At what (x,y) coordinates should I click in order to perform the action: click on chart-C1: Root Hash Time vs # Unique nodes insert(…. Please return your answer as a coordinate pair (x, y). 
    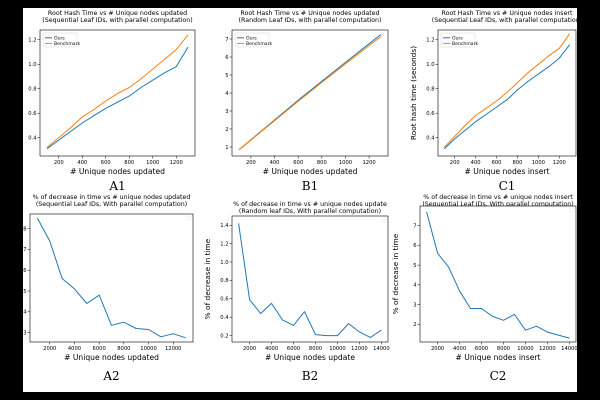
    Looking at the image, I should click on (495, 101).